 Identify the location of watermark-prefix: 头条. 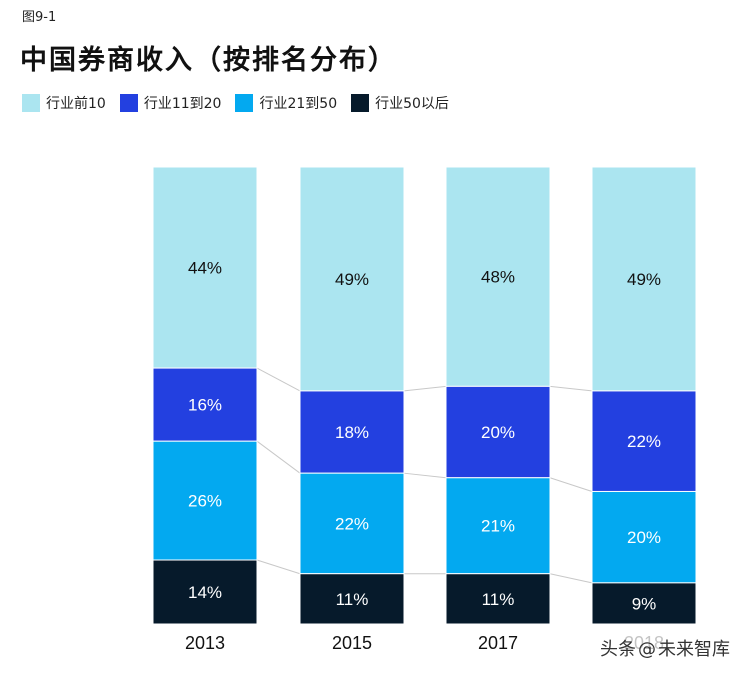
(618, 649).